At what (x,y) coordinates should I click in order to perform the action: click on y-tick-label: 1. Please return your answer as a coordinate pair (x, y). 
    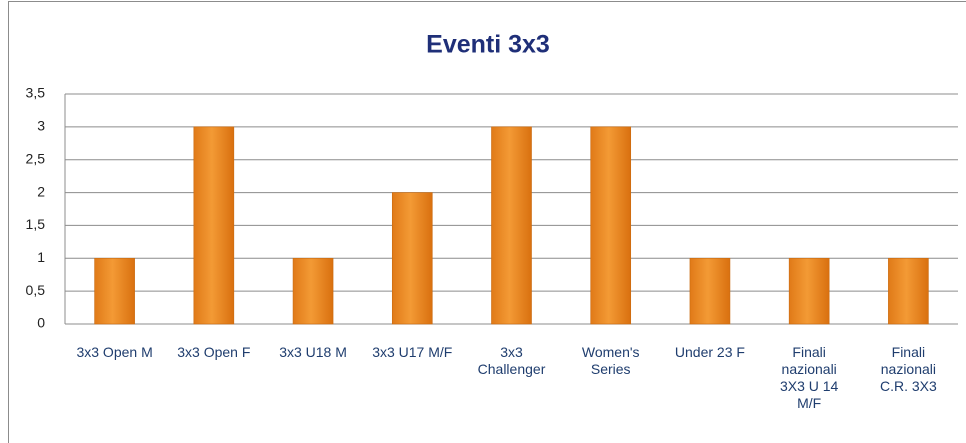
    Looking at the image, I should click on (41, 257).